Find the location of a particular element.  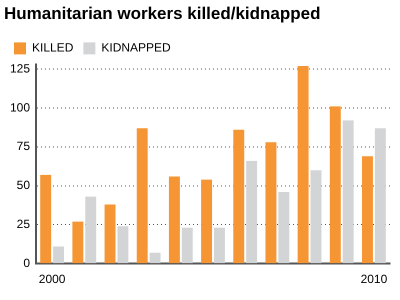

y-tick-label: 125 is located at coordinates (20, 68).